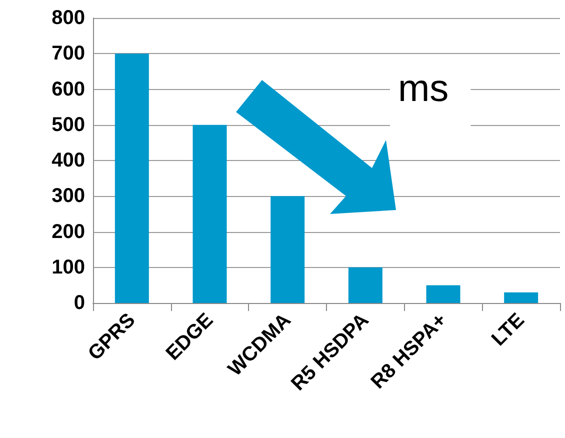  Describe the element at coordinates (68, 196) in the screenshot. I see `y-tick-label: 300` at that location.